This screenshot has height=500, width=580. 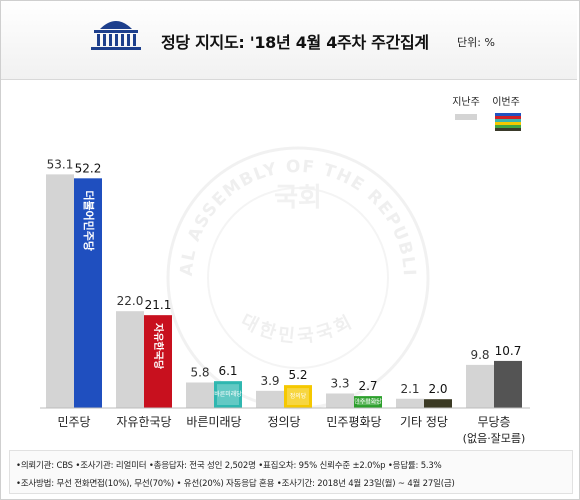 What do you see at coordinates (298, 198) in the screenshot?
I see `watermark-center-text: 국회` at bounding box center [298, 198].